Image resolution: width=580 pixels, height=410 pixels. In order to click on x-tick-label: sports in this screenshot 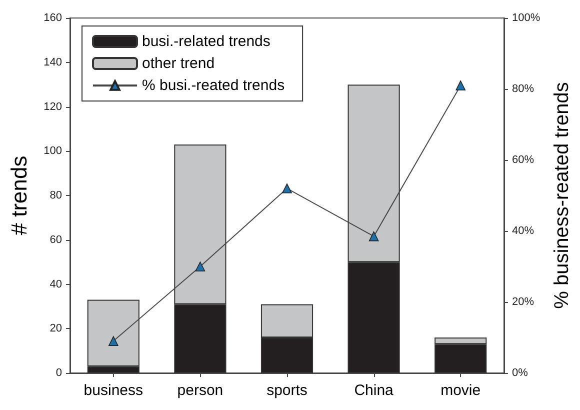, I will do `click(287, 390)`.